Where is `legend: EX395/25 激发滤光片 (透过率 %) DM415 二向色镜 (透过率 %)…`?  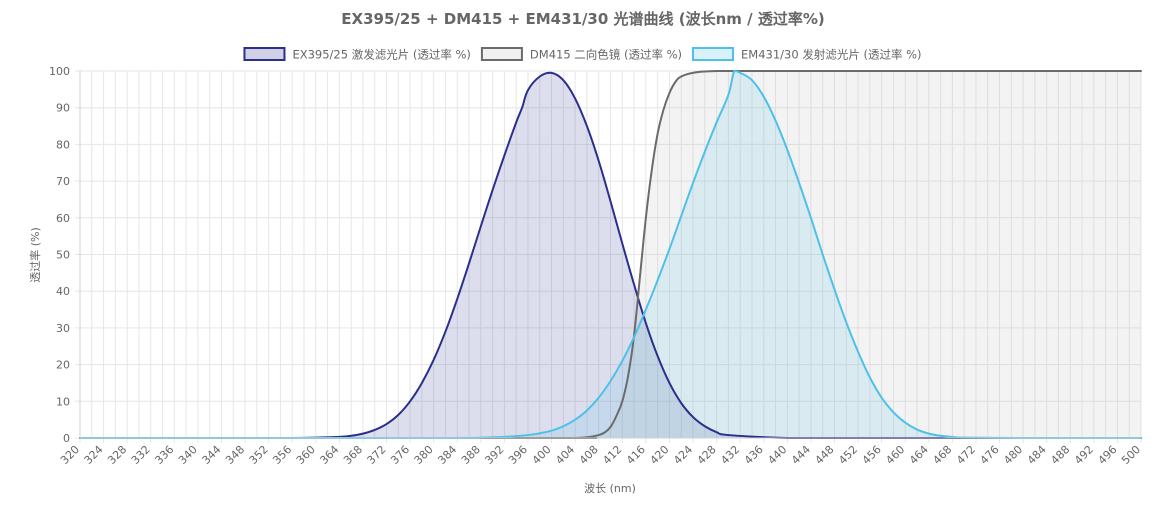 legend: EX395/25 激发滤光片 (透过率 %) DM415 二向色镜 (透过率 %)… is located at coordinates (582, 54).